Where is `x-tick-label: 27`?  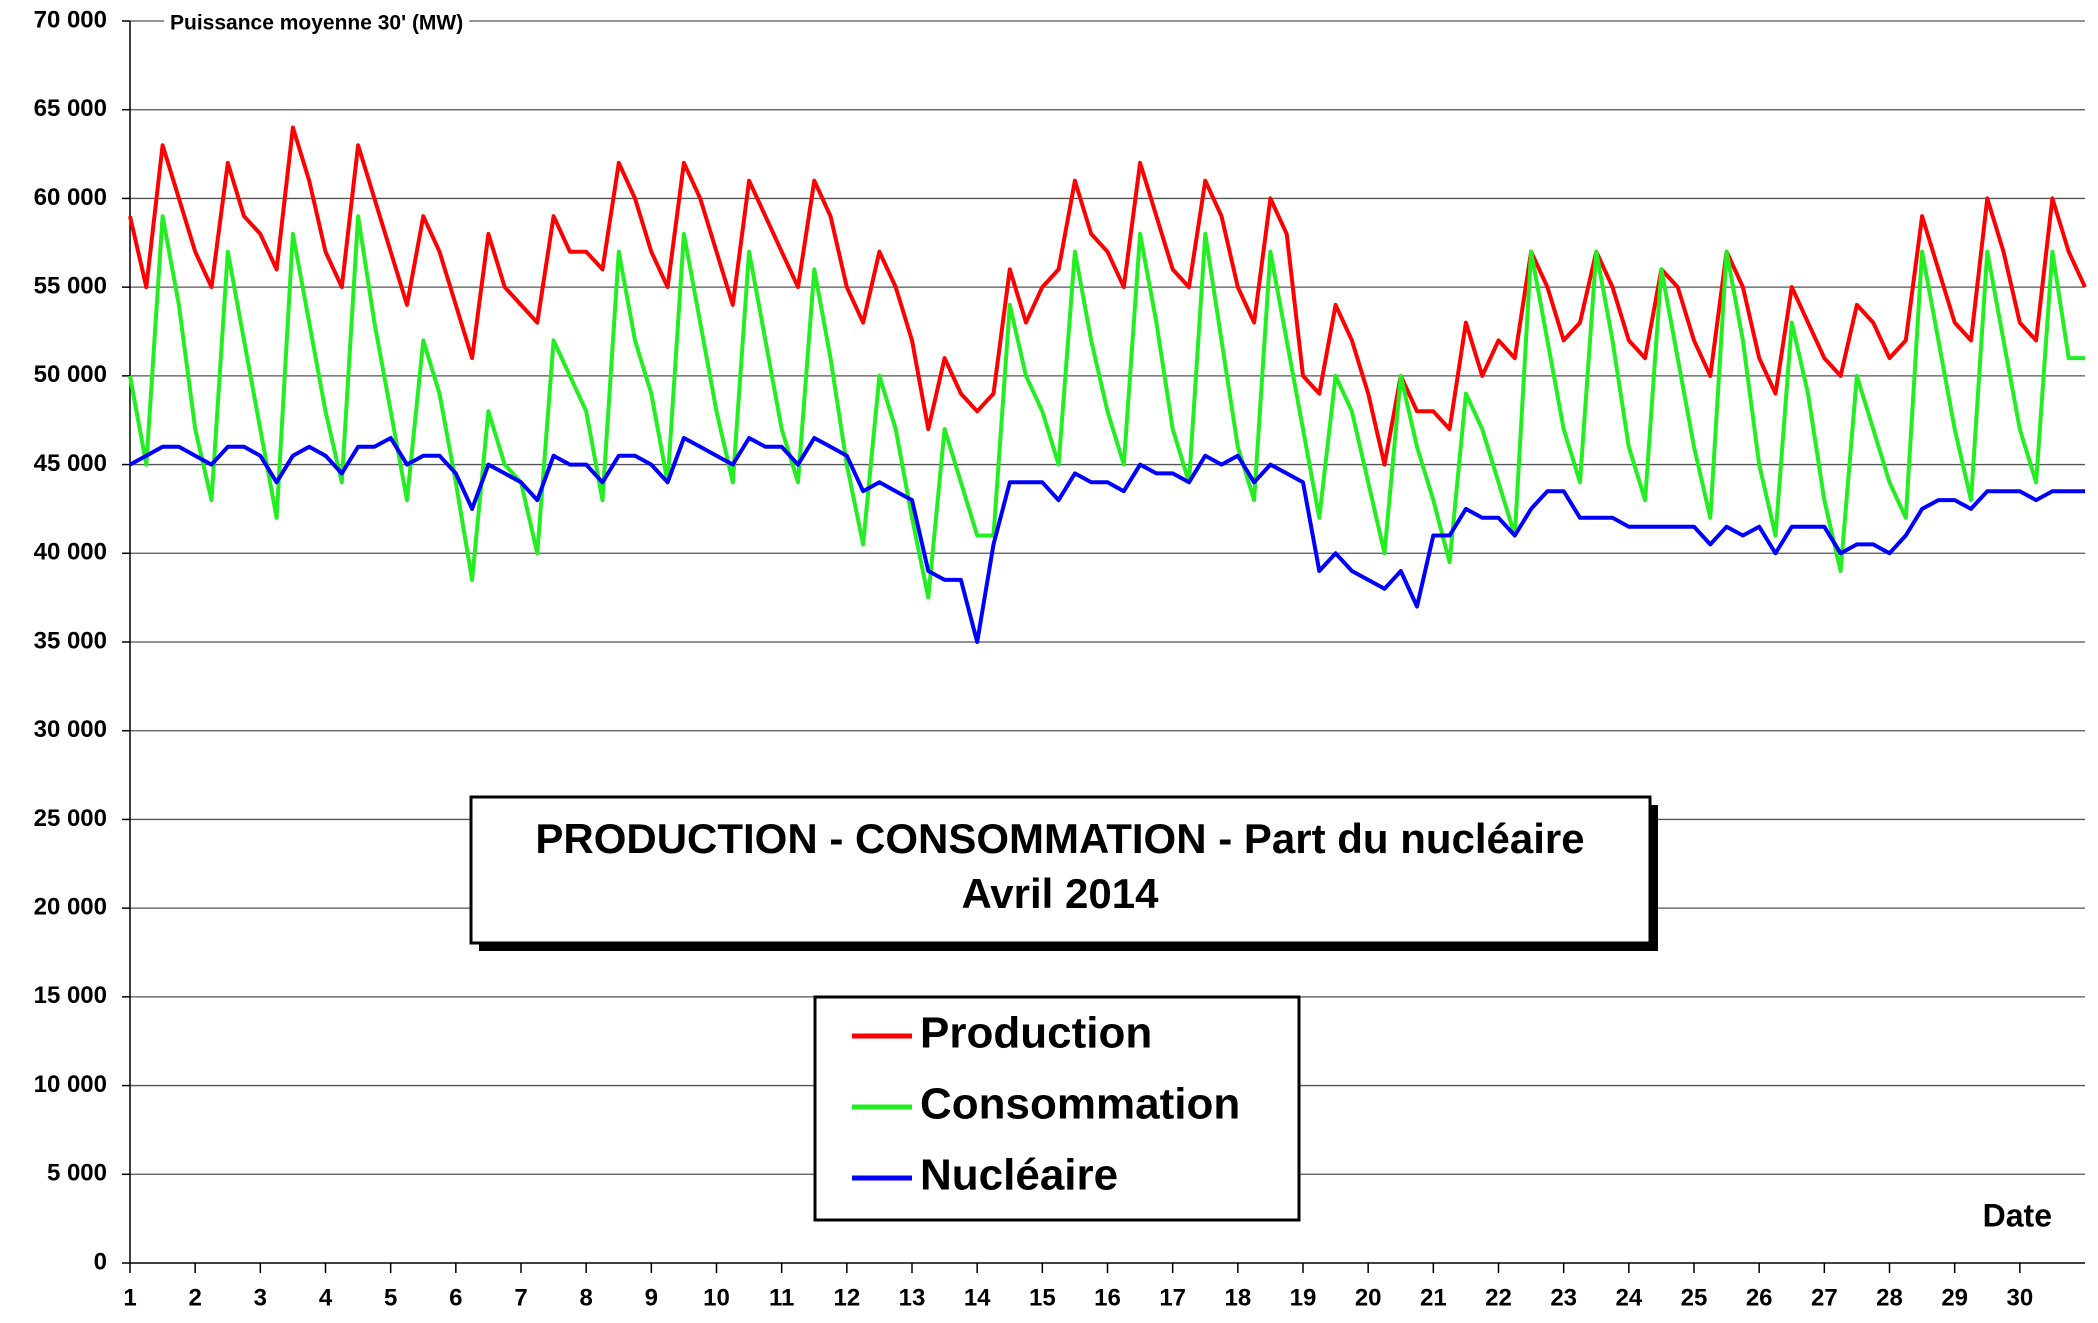 x-tick-label: 27 is located at coordinates (1824, 1297).